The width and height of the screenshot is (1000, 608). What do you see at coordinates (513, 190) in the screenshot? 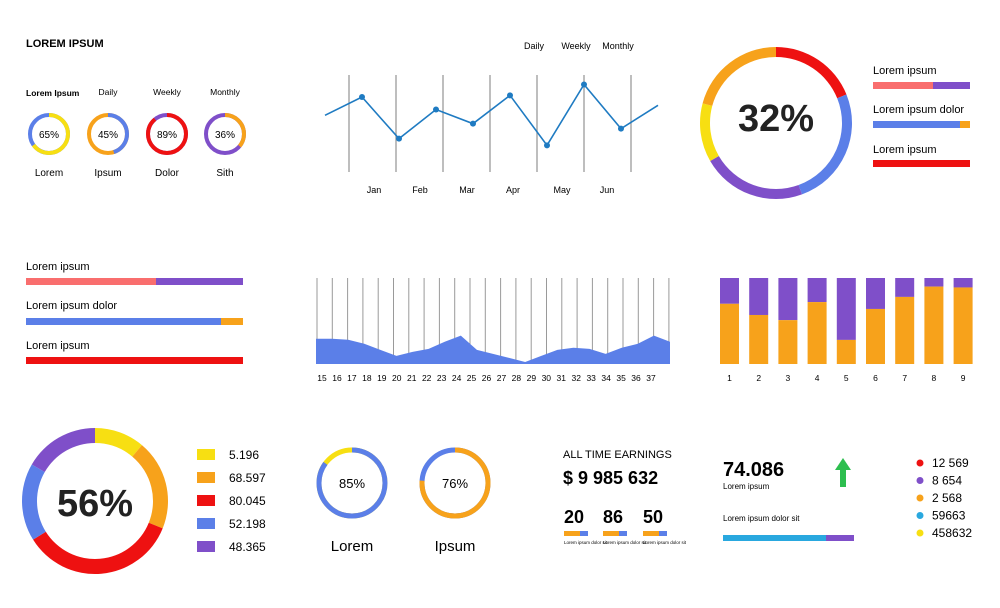
I see `line-xlabel-4: Apr` at bounding box center [513, 190].